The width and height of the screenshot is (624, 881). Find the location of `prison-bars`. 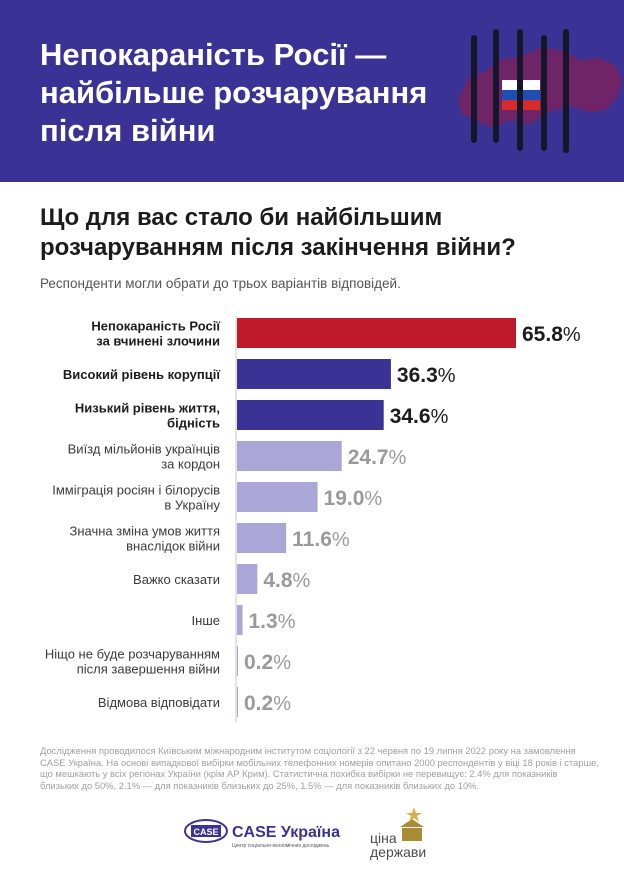

prison-bars is located at coordinates (520, 91).